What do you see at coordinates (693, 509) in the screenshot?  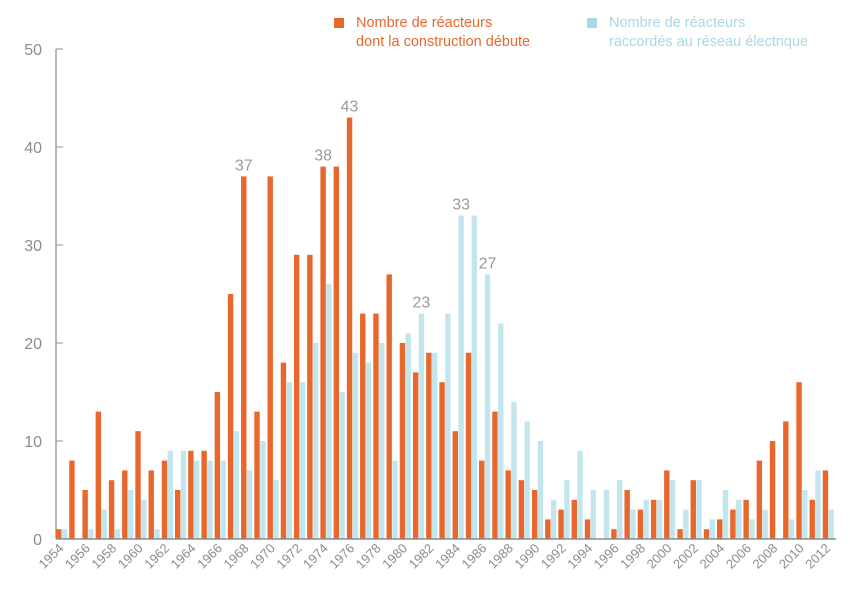 I see `bar-construction-2002: 2002: 6` at bounding box center [693, 509].